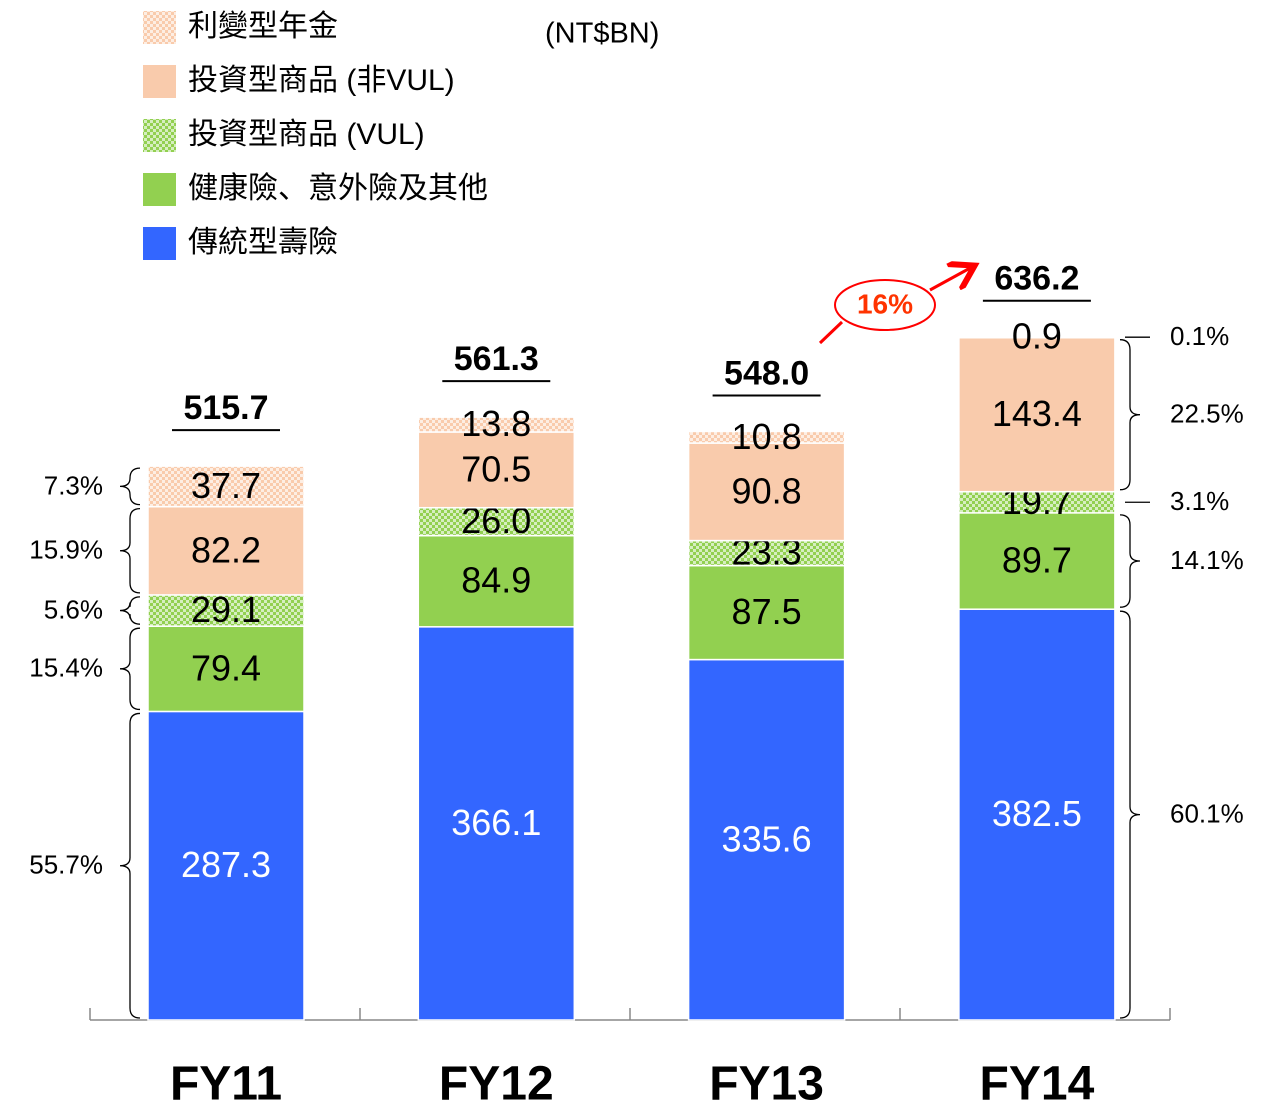  I want to click on total-label: 515.7, so click(225, 408).